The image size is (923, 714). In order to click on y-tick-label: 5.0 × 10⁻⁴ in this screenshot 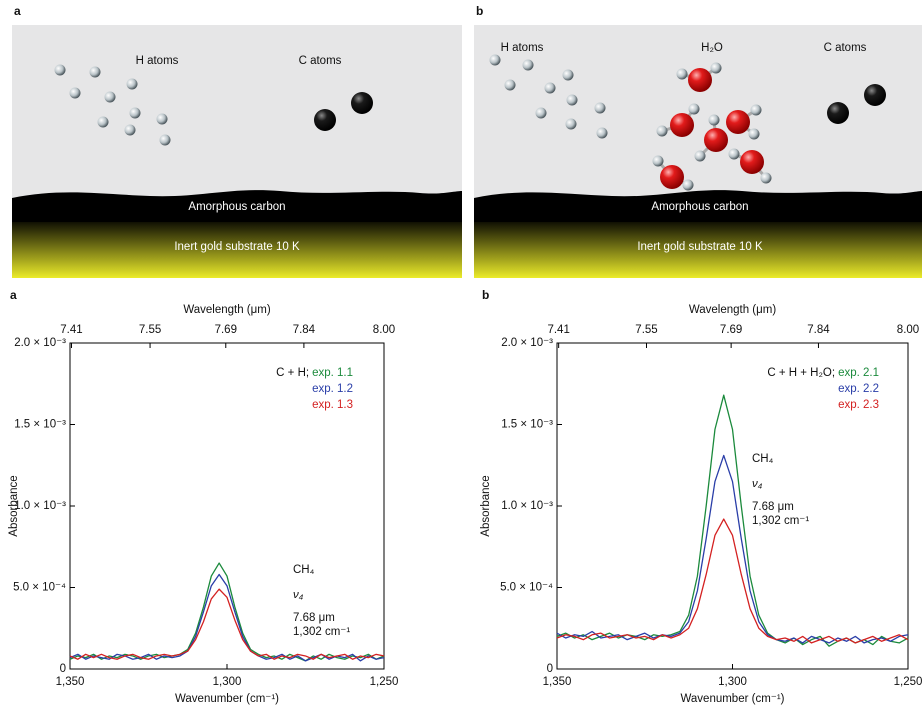, I will do `click(526, 588)`.